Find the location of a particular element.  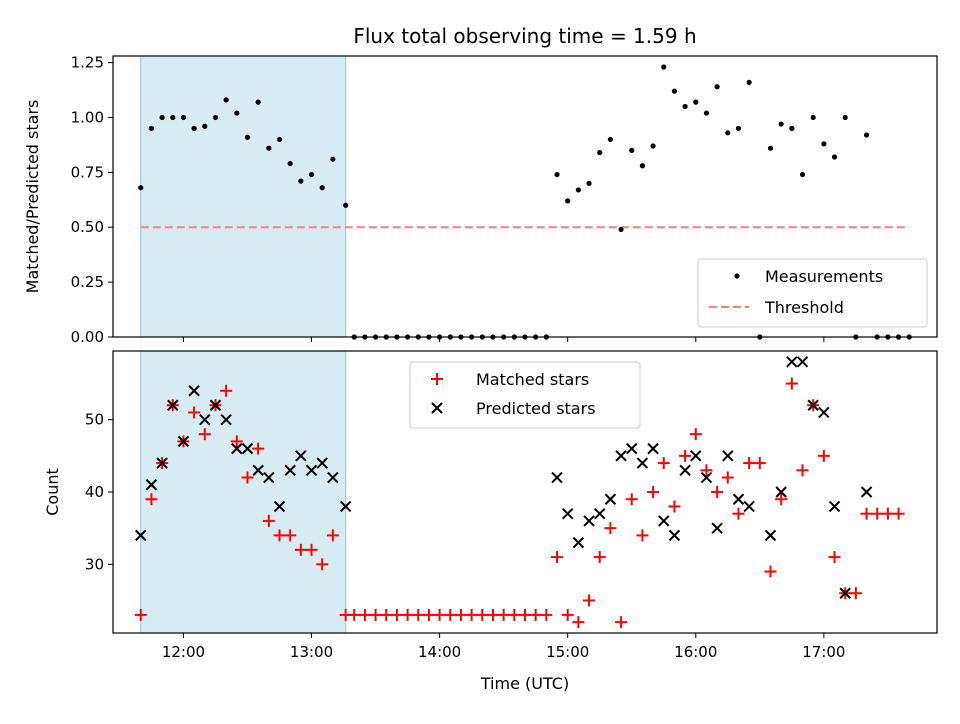

x-axis-label: Time (UTC) is located at coordinates (524, 683).